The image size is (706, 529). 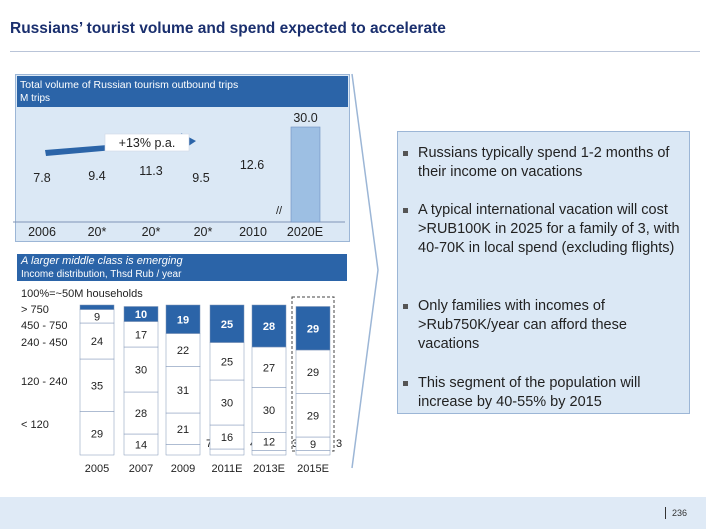 I want to click on households-total-label: 100%=~50M households, so click(x=82, y=294).